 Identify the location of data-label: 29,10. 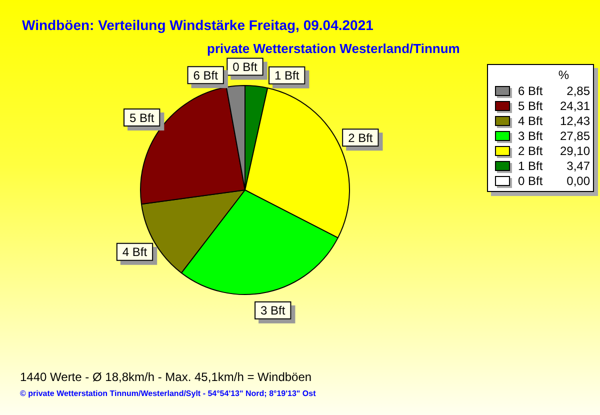
(574, 151).